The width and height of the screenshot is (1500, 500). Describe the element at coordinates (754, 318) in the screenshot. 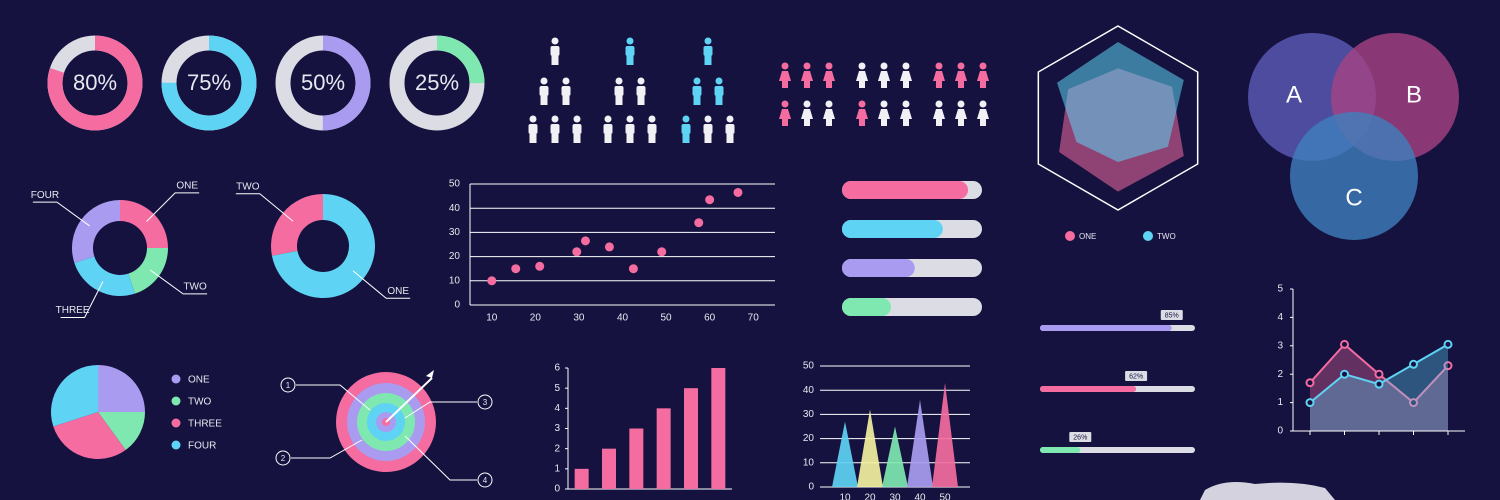

I see `x-tick-label: 70` at that location.